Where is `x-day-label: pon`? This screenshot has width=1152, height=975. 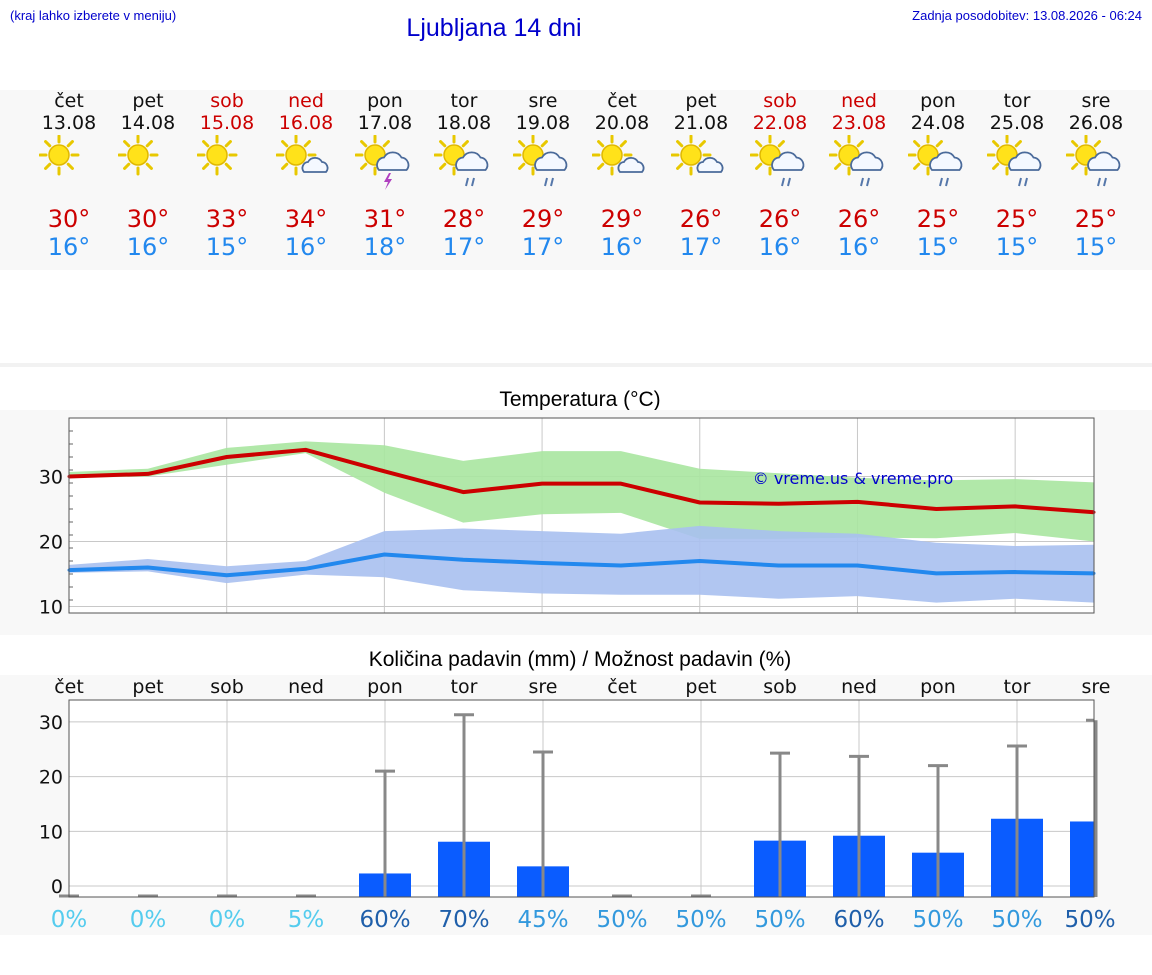 x-day-label: pon is located at coordinates (385, 687).